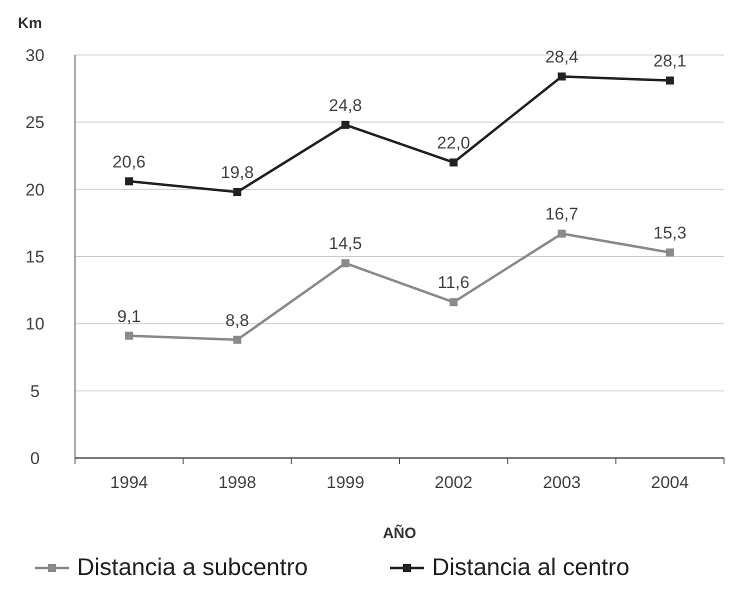  What do you see at coordinates (192, 567) in the screenshot?
I see `legend-label: Distancia a subcentro` at bounding box center [192, 567].